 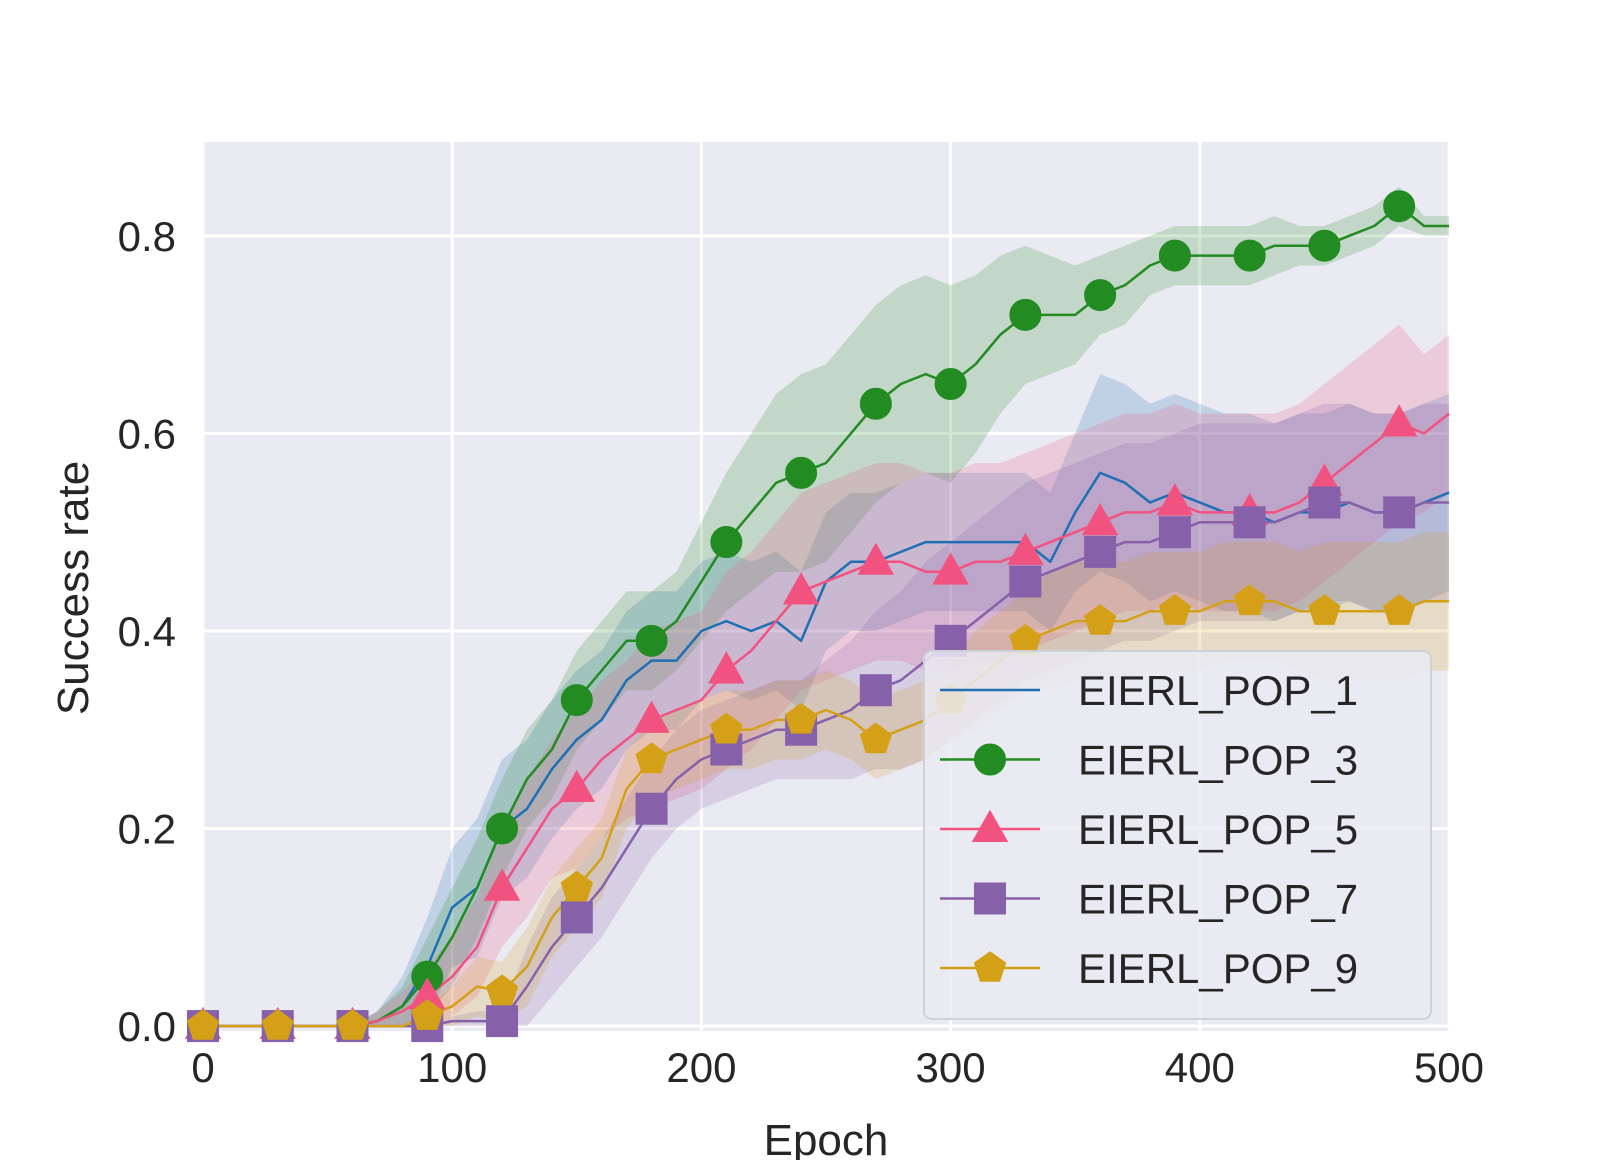 I want to click on y-tick-label: 0.8, so click(x=147, y=236).